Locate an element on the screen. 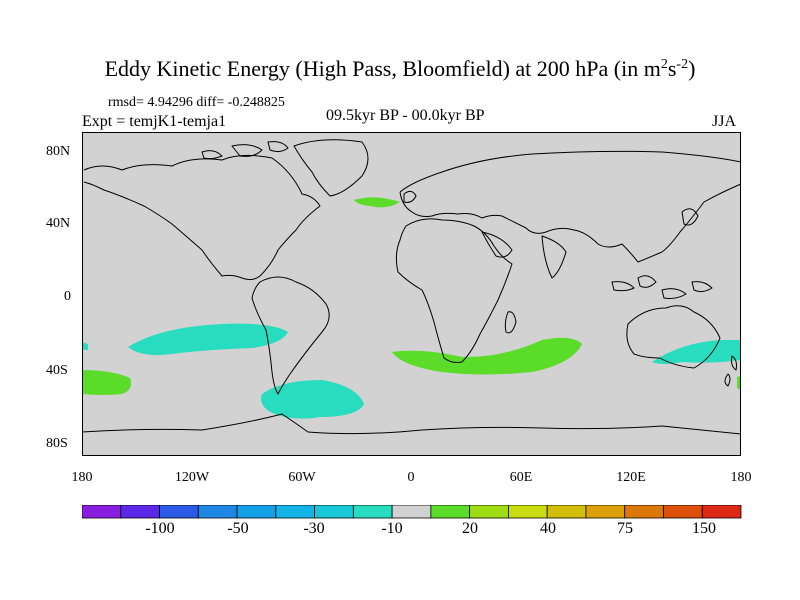 This screenshot has height=600, width=800. lat-label-40n: 40N is located at coordinates (58, 223).